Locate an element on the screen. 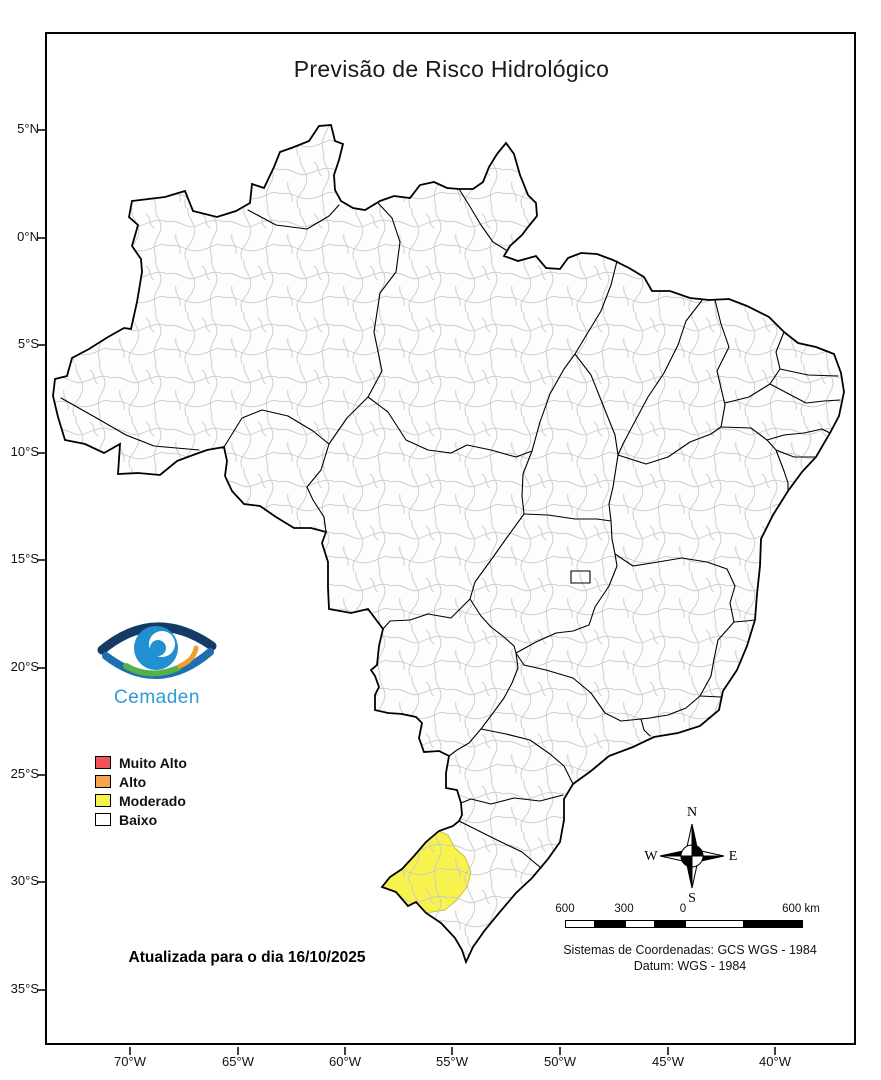 The width and height of the screenshot is (881, 1080). lat-label-10s: 10°S is located at coordinates (24, 451).